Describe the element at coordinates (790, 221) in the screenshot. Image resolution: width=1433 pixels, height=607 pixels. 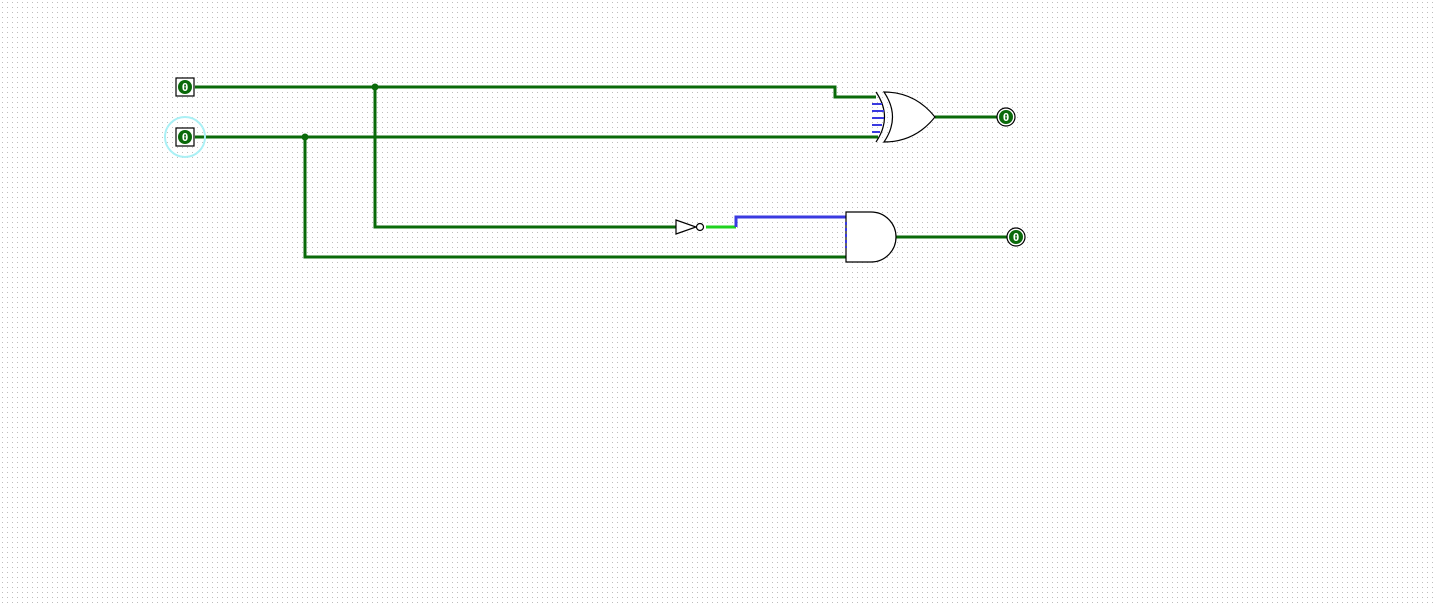
I see `wire-not-to-and` at that location.